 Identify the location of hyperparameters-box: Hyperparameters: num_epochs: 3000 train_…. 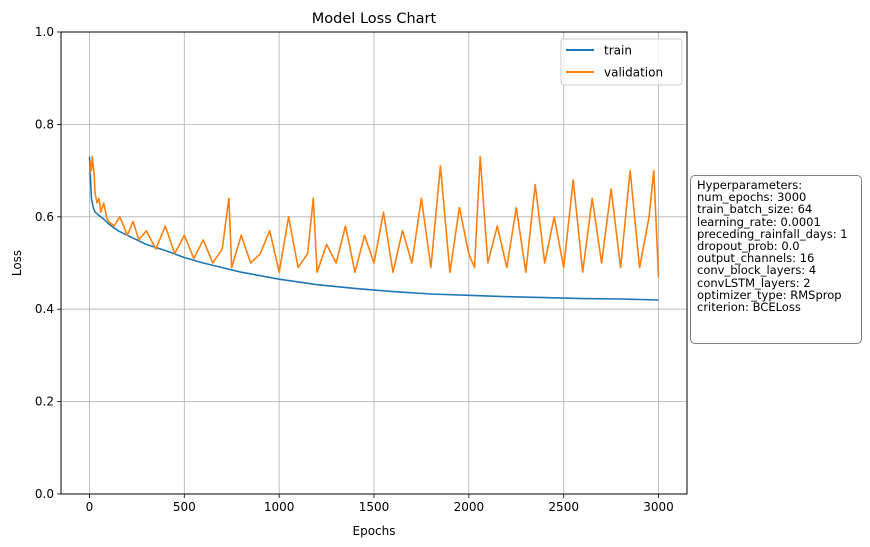
(776, 259).